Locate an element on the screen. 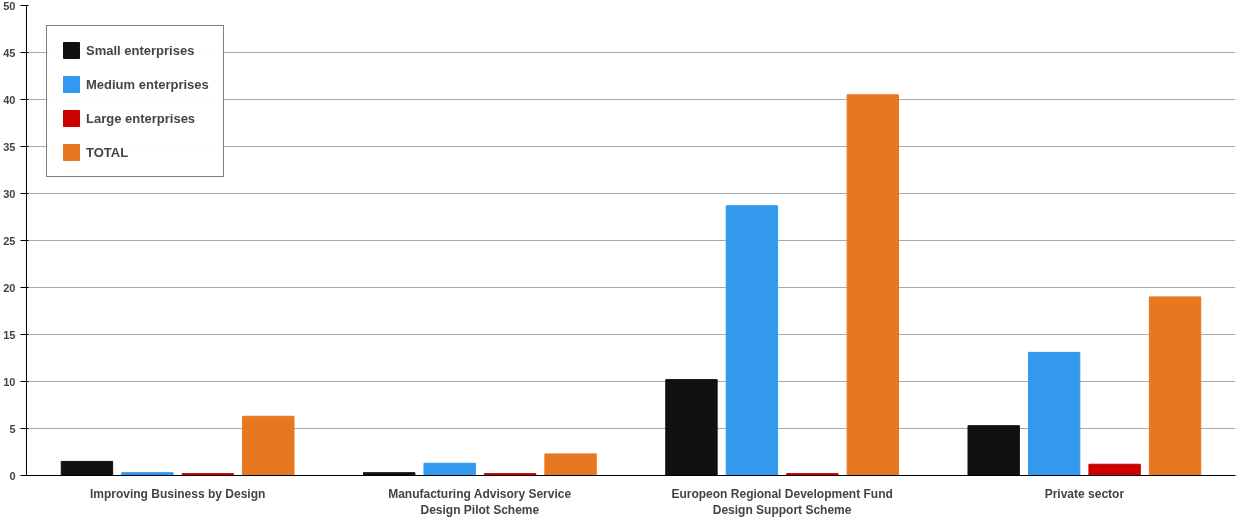  legend-label: Small enterprises is located at coordinates (140, 50).